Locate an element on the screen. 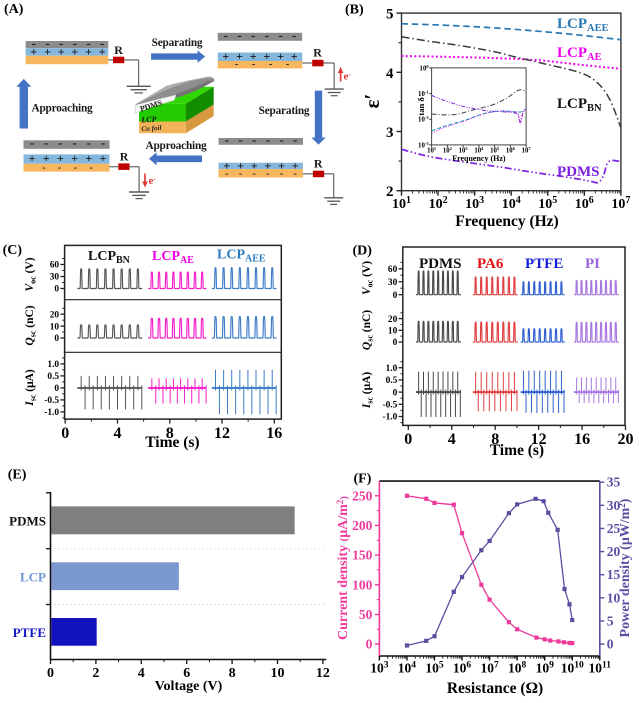 The width and height of the screenshot is (639, 703). svg-text: 6 is located at coordinates (186, 673).